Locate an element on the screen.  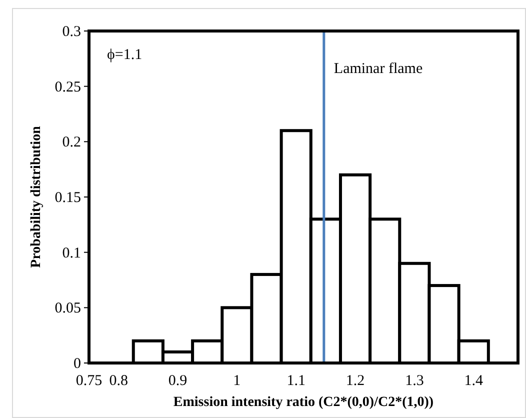
x-tick-label: 1.1 is located at coordinates (296, 381).